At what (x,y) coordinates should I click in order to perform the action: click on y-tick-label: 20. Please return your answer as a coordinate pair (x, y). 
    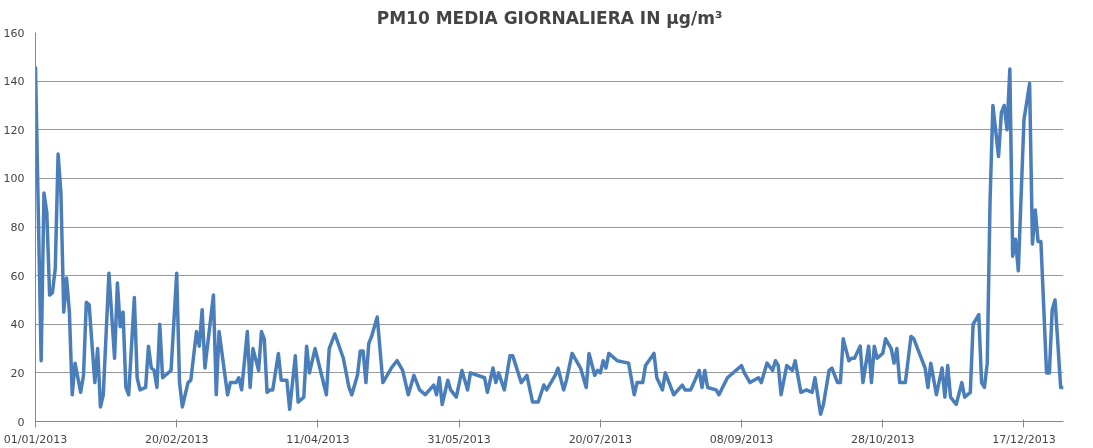
    Looking at the image, I should click on (17, 373).